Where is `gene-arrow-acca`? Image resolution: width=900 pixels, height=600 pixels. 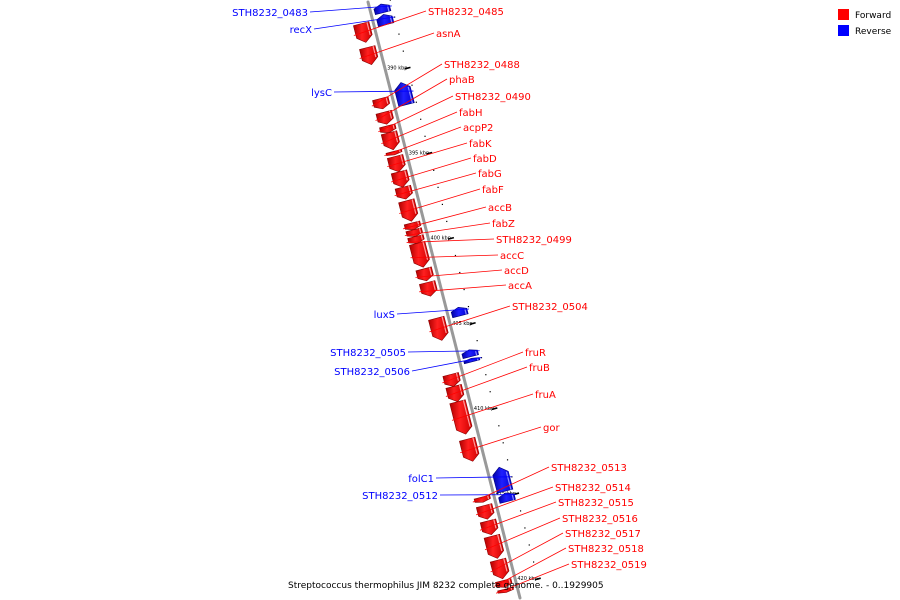 gene-arrow-acca is located at coordinates (428, 288).